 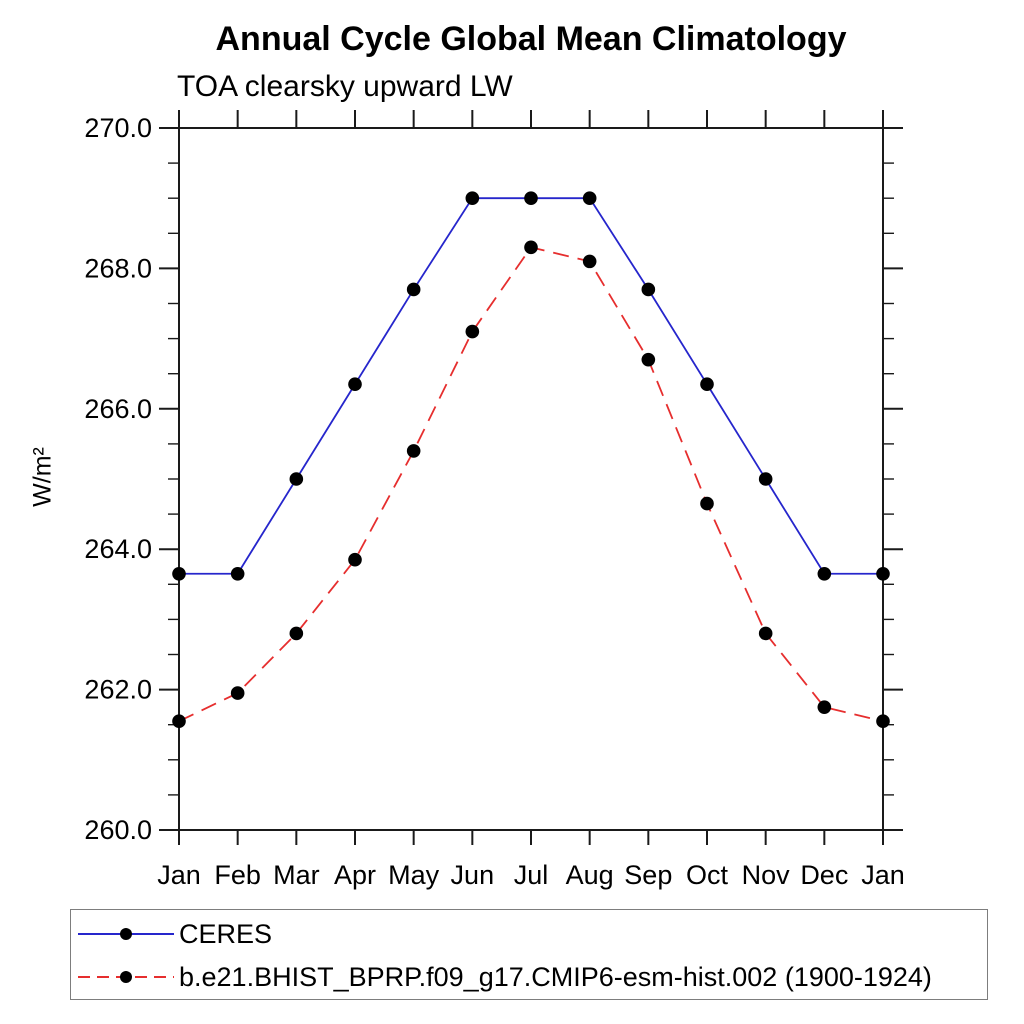 I want to click on legend-swatch-ceres, so click(x=126, y=934).